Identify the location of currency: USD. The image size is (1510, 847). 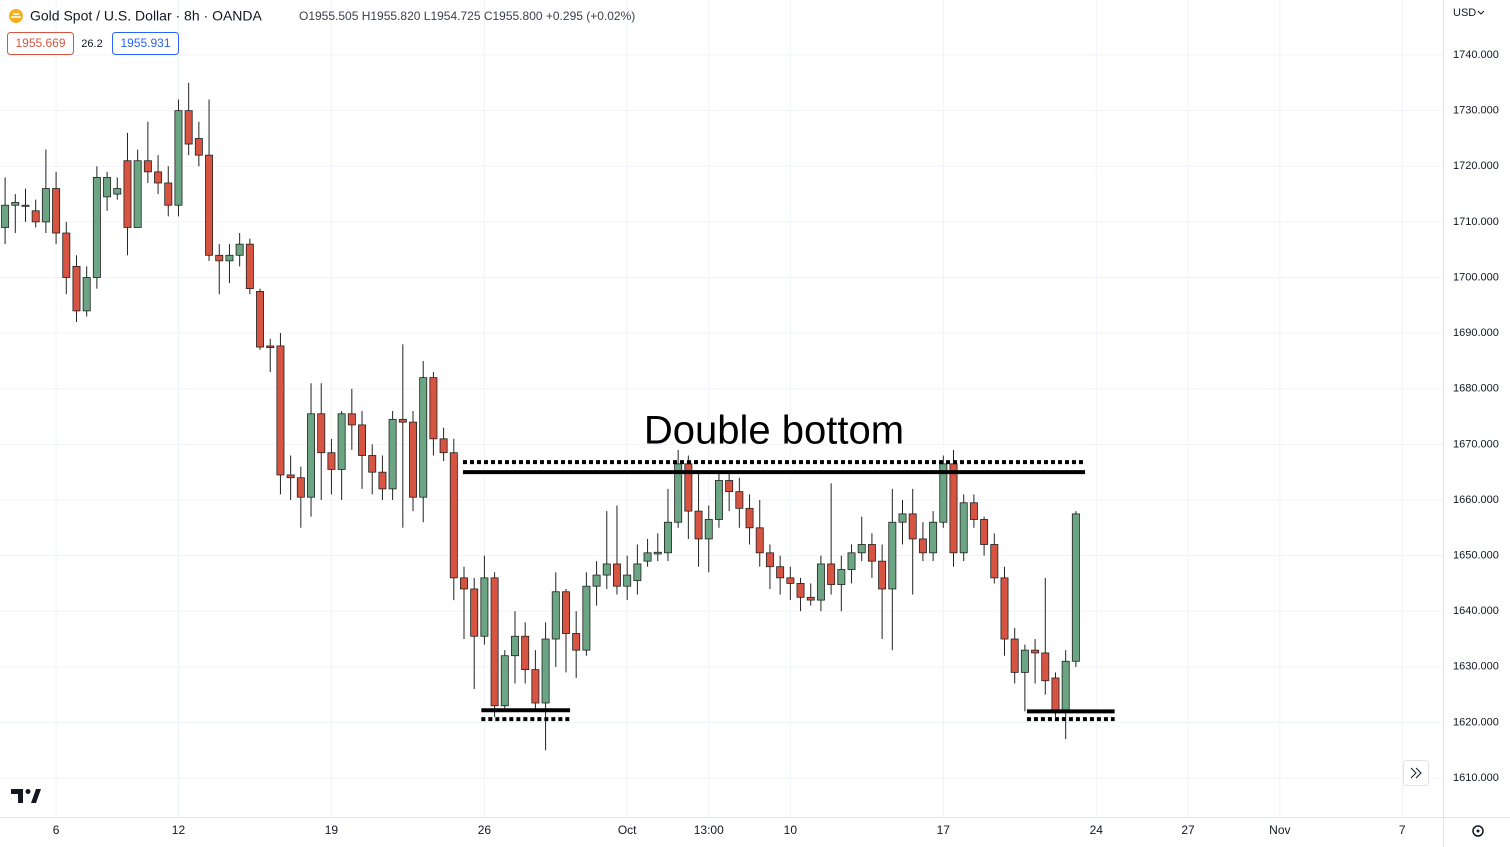
(1464, 13).